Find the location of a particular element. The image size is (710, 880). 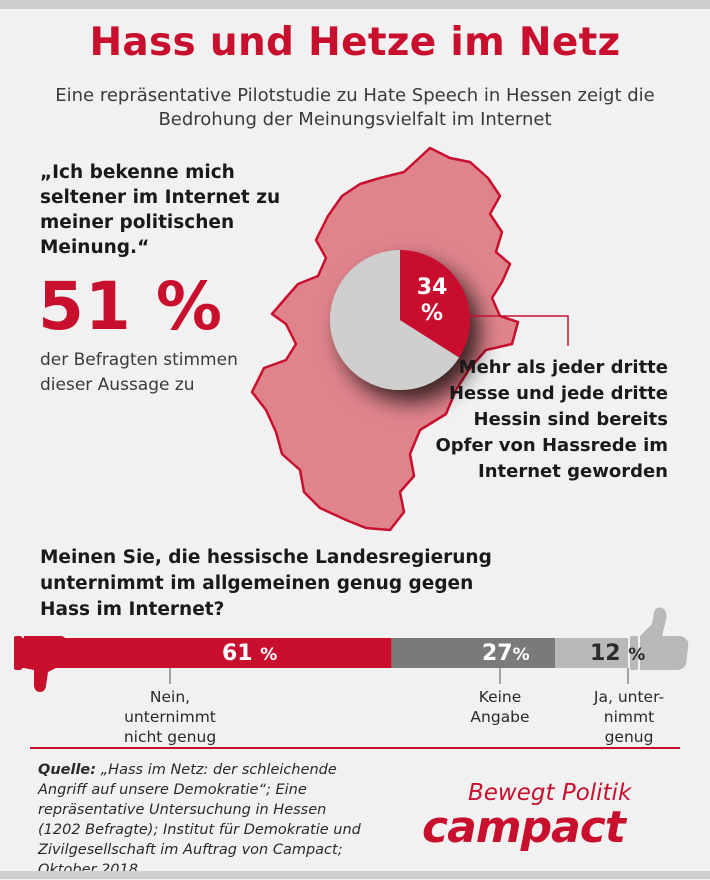

bar-label-ja: 12 % is located at coordinates (617, 653).